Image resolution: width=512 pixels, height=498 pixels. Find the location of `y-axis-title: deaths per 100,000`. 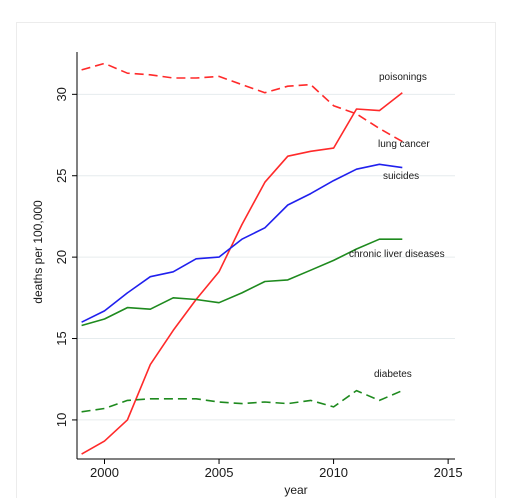

y-axis-title: deaths per 100,000 is located at coordinates (38, 252).